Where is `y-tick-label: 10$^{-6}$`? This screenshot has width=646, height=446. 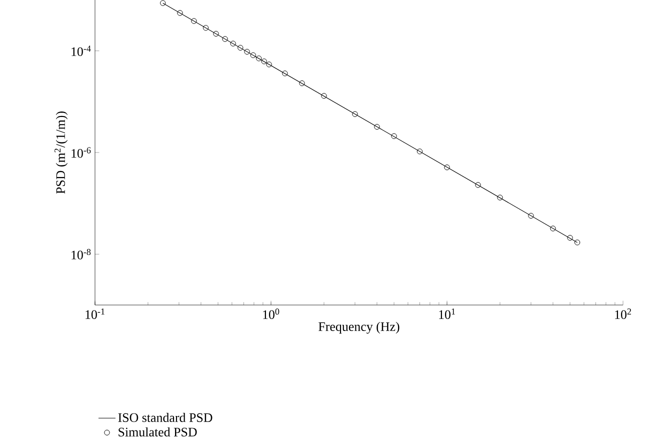 y-tick-label: 10$^{-6}$ is located at coordinates (81, 152).